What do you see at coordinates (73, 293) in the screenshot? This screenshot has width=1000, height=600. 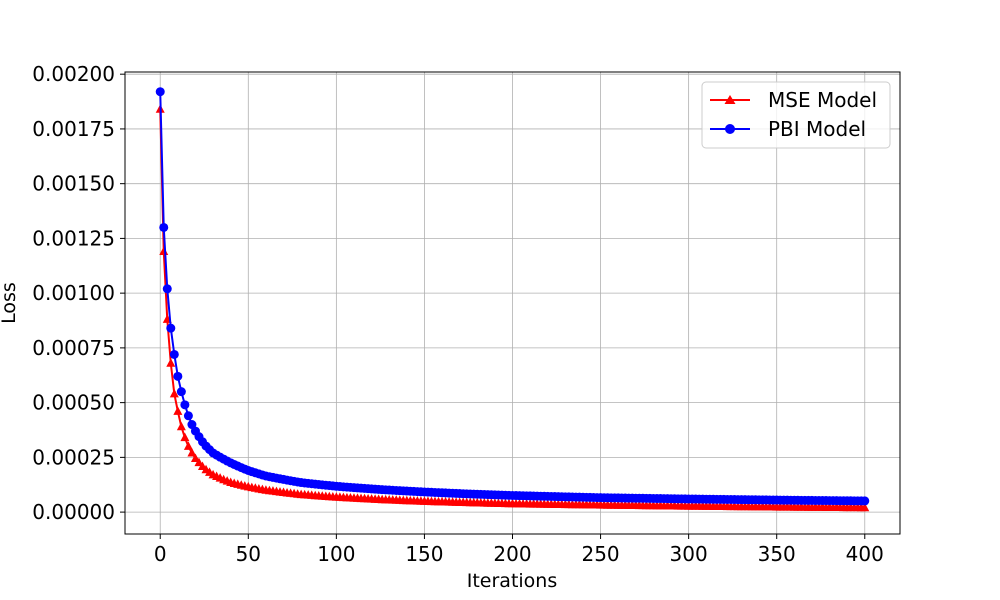 I see `y-tick-label: 0.00100` at bounding box center [73, 293].